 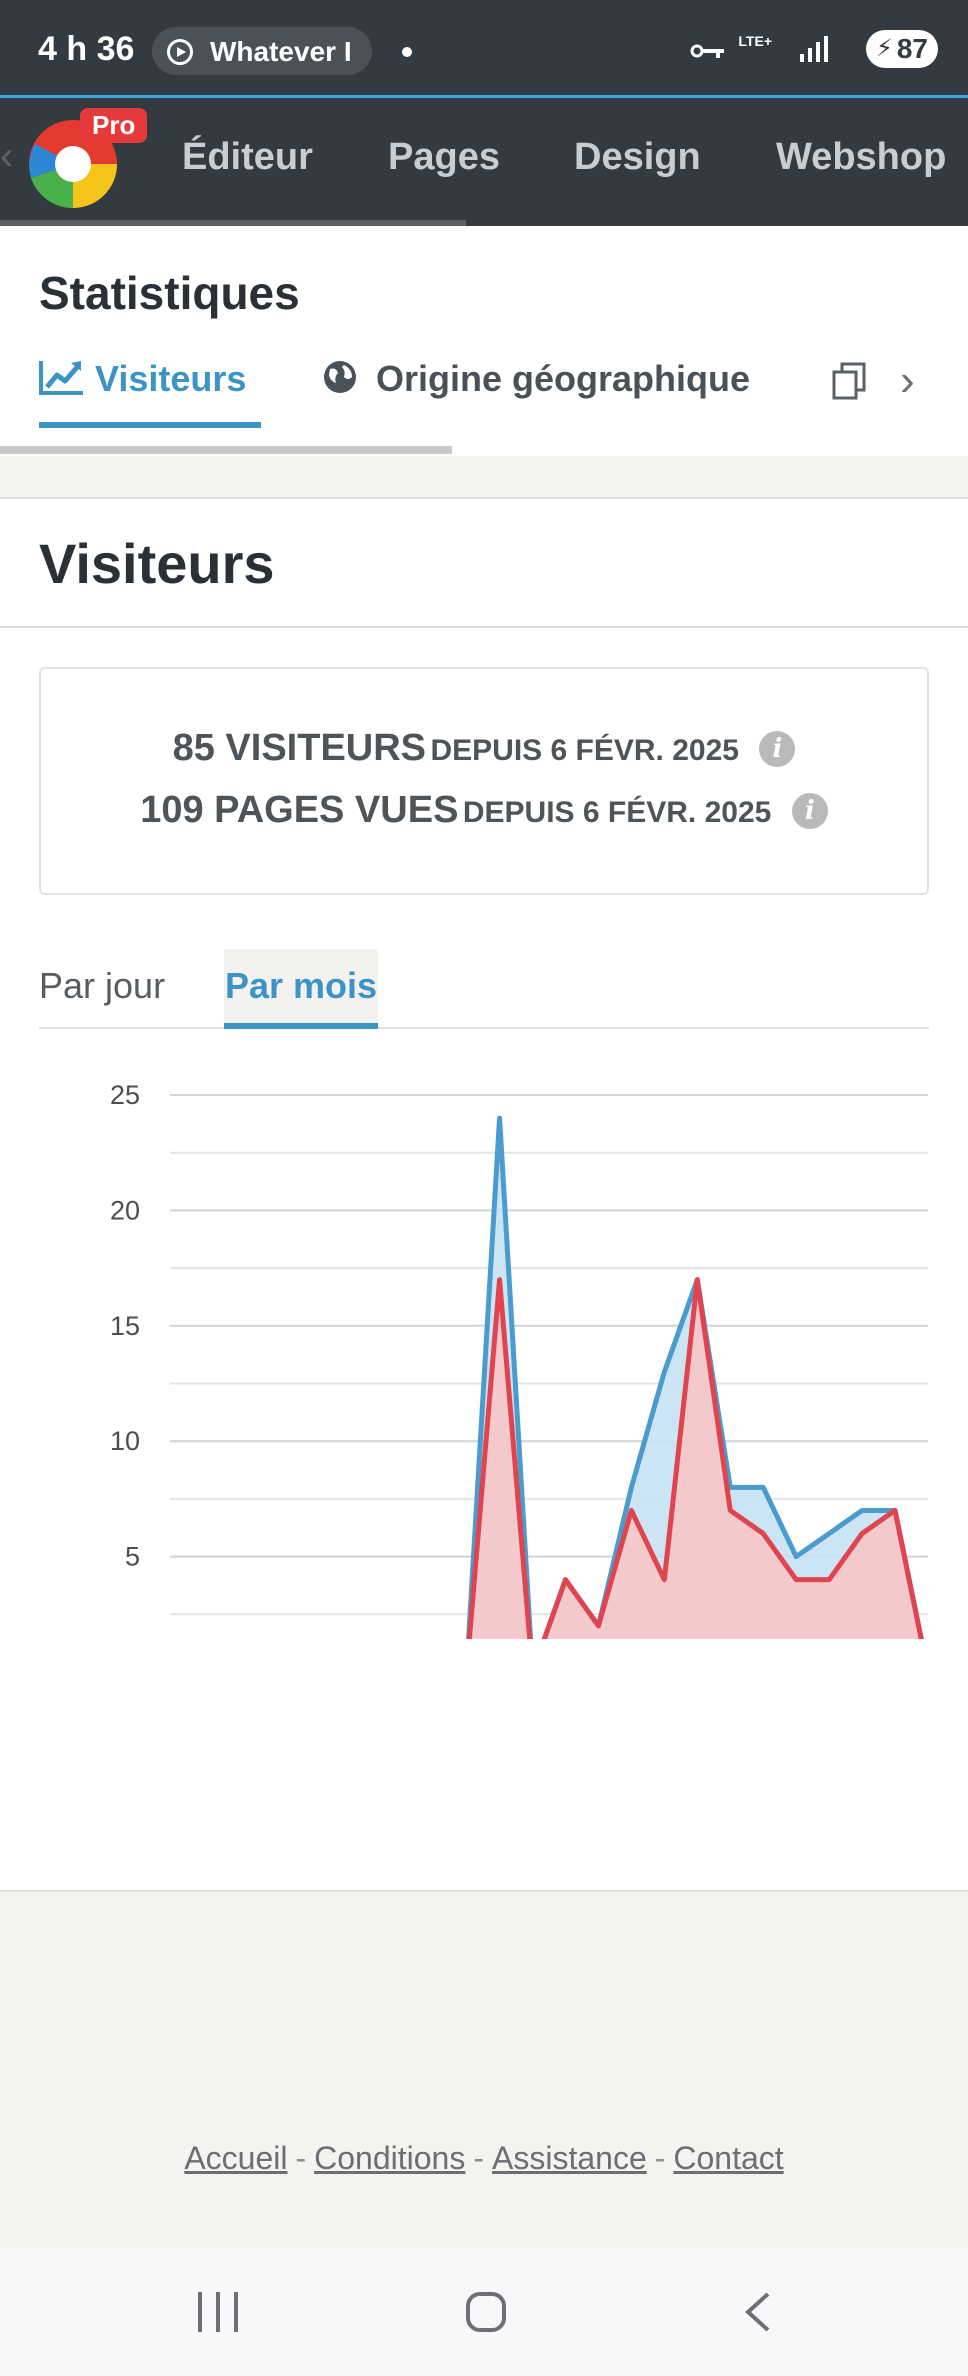 I want to click on y-tick-label: 20, so click(x=125, y=1210).